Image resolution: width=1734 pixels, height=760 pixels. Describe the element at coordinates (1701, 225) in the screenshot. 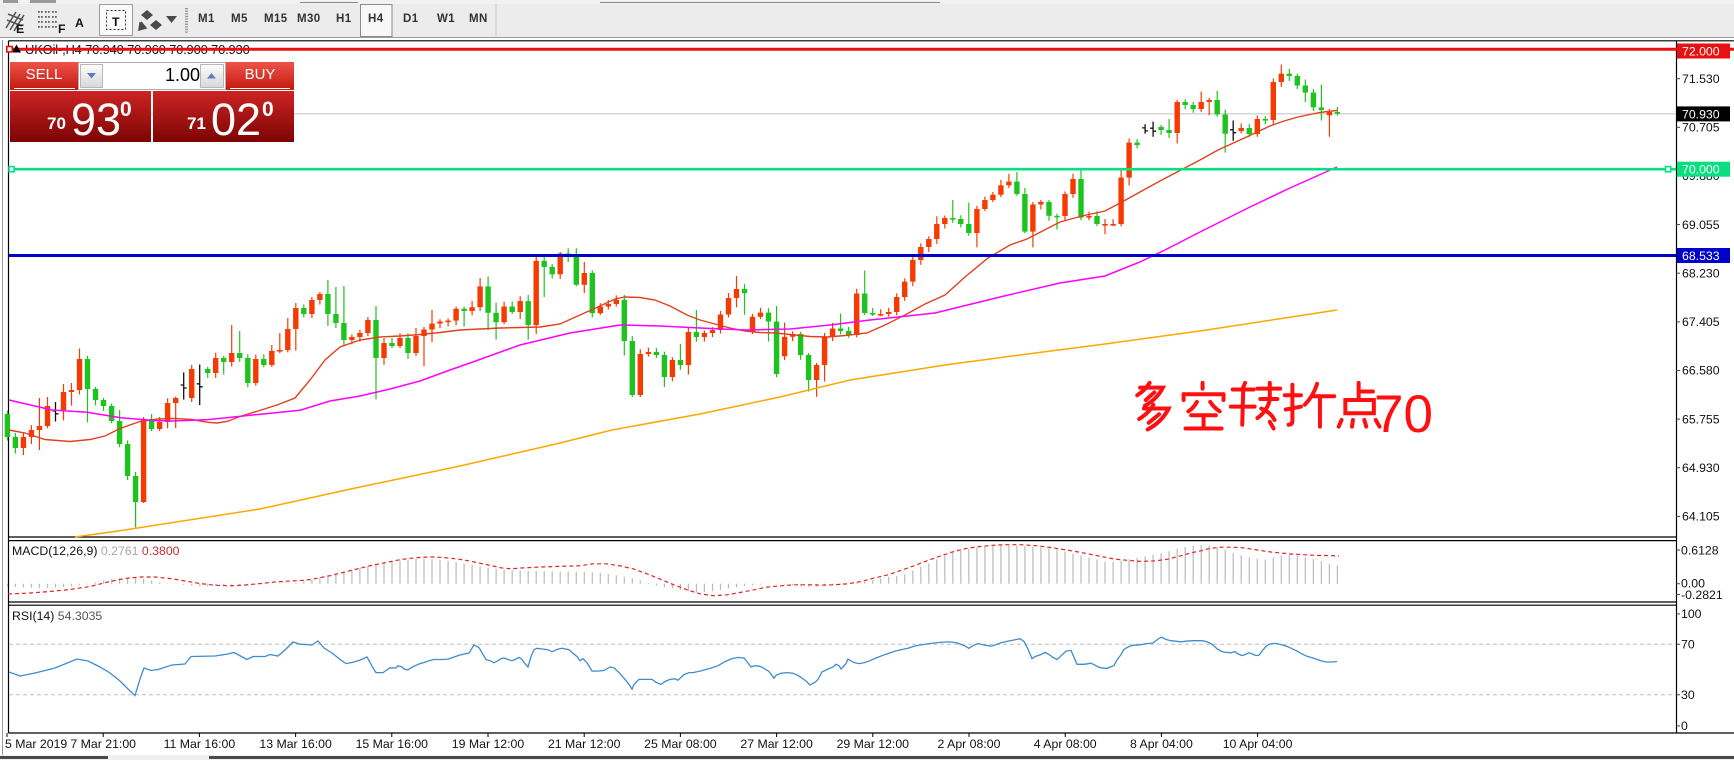

I see `svg-text: 69.055` at that location.